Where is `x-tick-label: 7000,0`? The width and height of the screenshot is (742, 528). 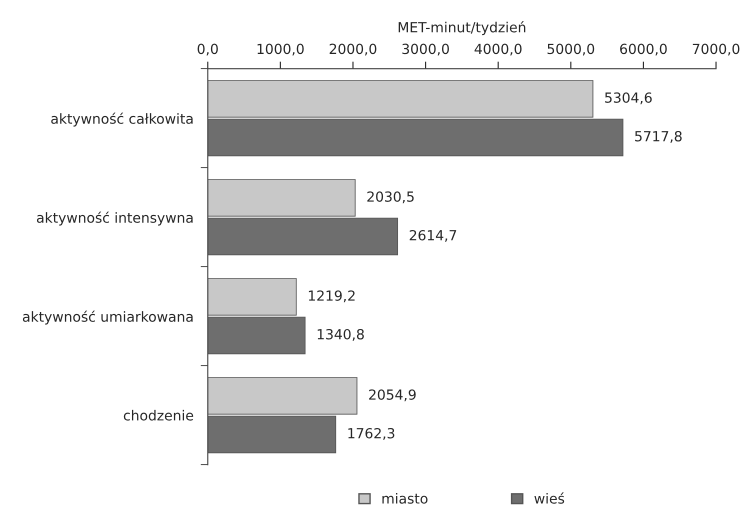
x-tick-label: 7000,0 is located at coordinates (716, 50).